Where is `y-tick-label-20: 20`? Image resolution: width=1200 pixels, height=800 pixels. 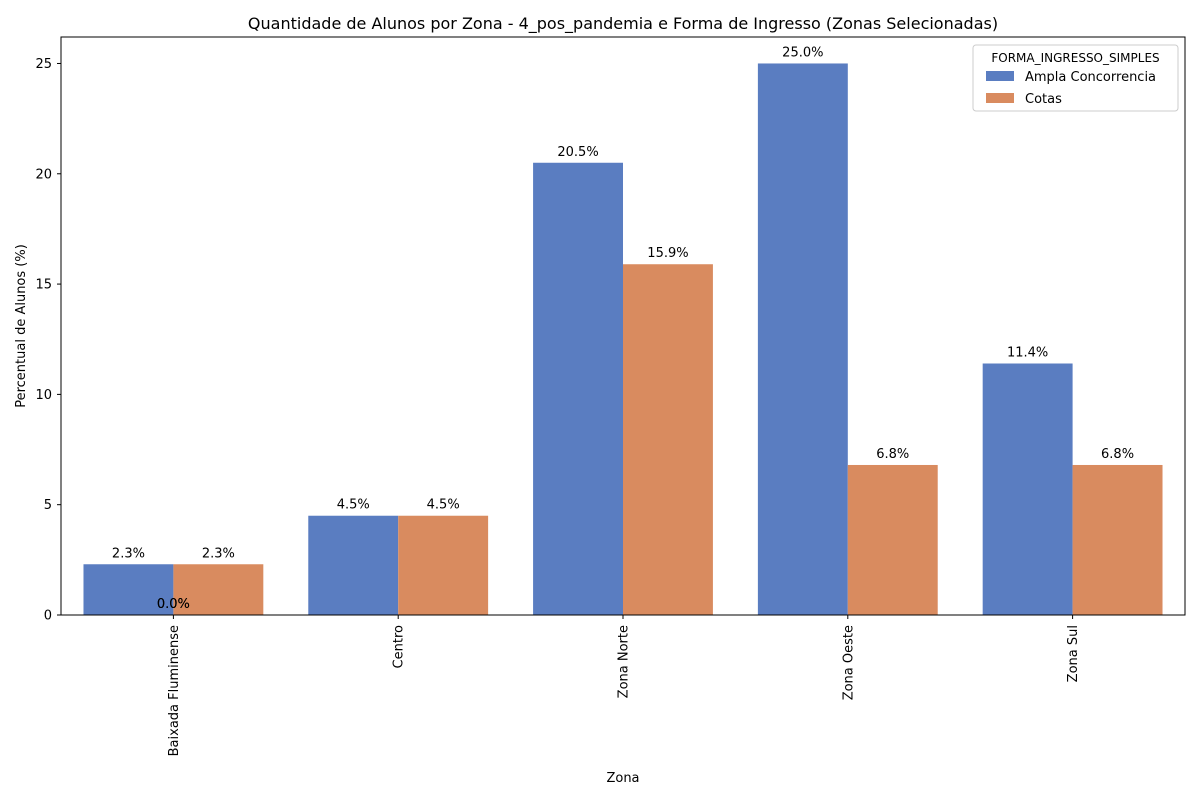
y-tick-label-20: 20 is located at coordinates (43, 174).